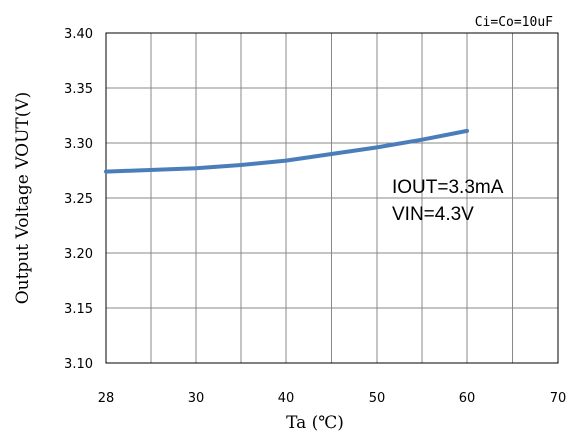 This screenshot has width=576, height=436. What do you see at coordinates (78, 89) in the screenshot?
I see `y-tick-label: 3.35` at bounding box center [78, 89].